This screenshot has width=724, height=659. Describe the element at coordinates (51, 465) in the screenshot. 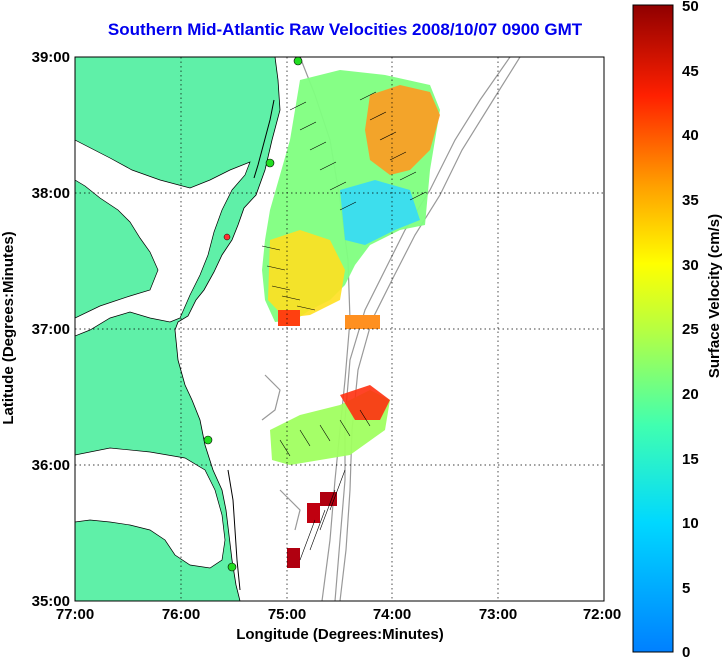

I see `y-tick-label: 36:00` at that location.